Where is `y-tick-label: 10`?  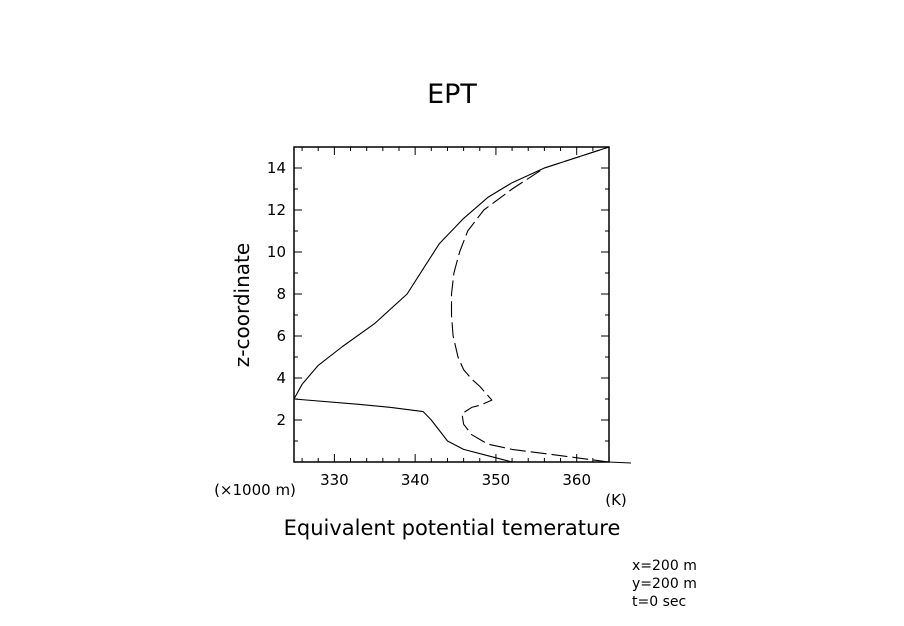 y-tick-label: 10 is located at coordinates (276, 252).